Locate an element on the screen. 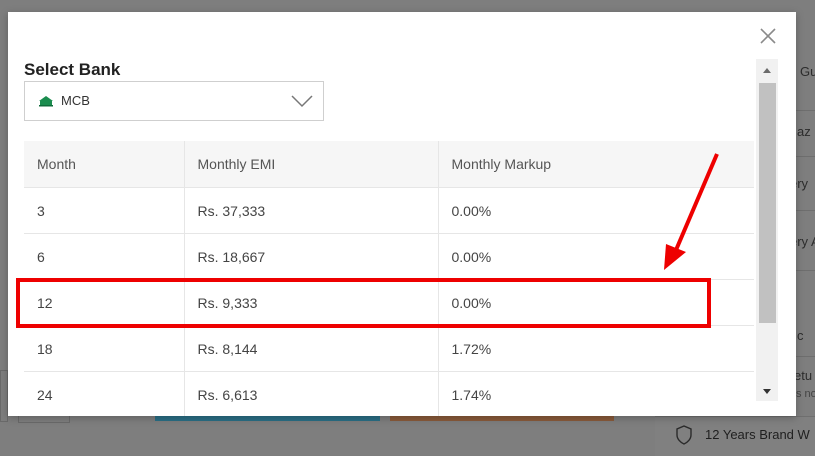  cell-emi: Rs. 8,144 is located at coordinates (311, 348).